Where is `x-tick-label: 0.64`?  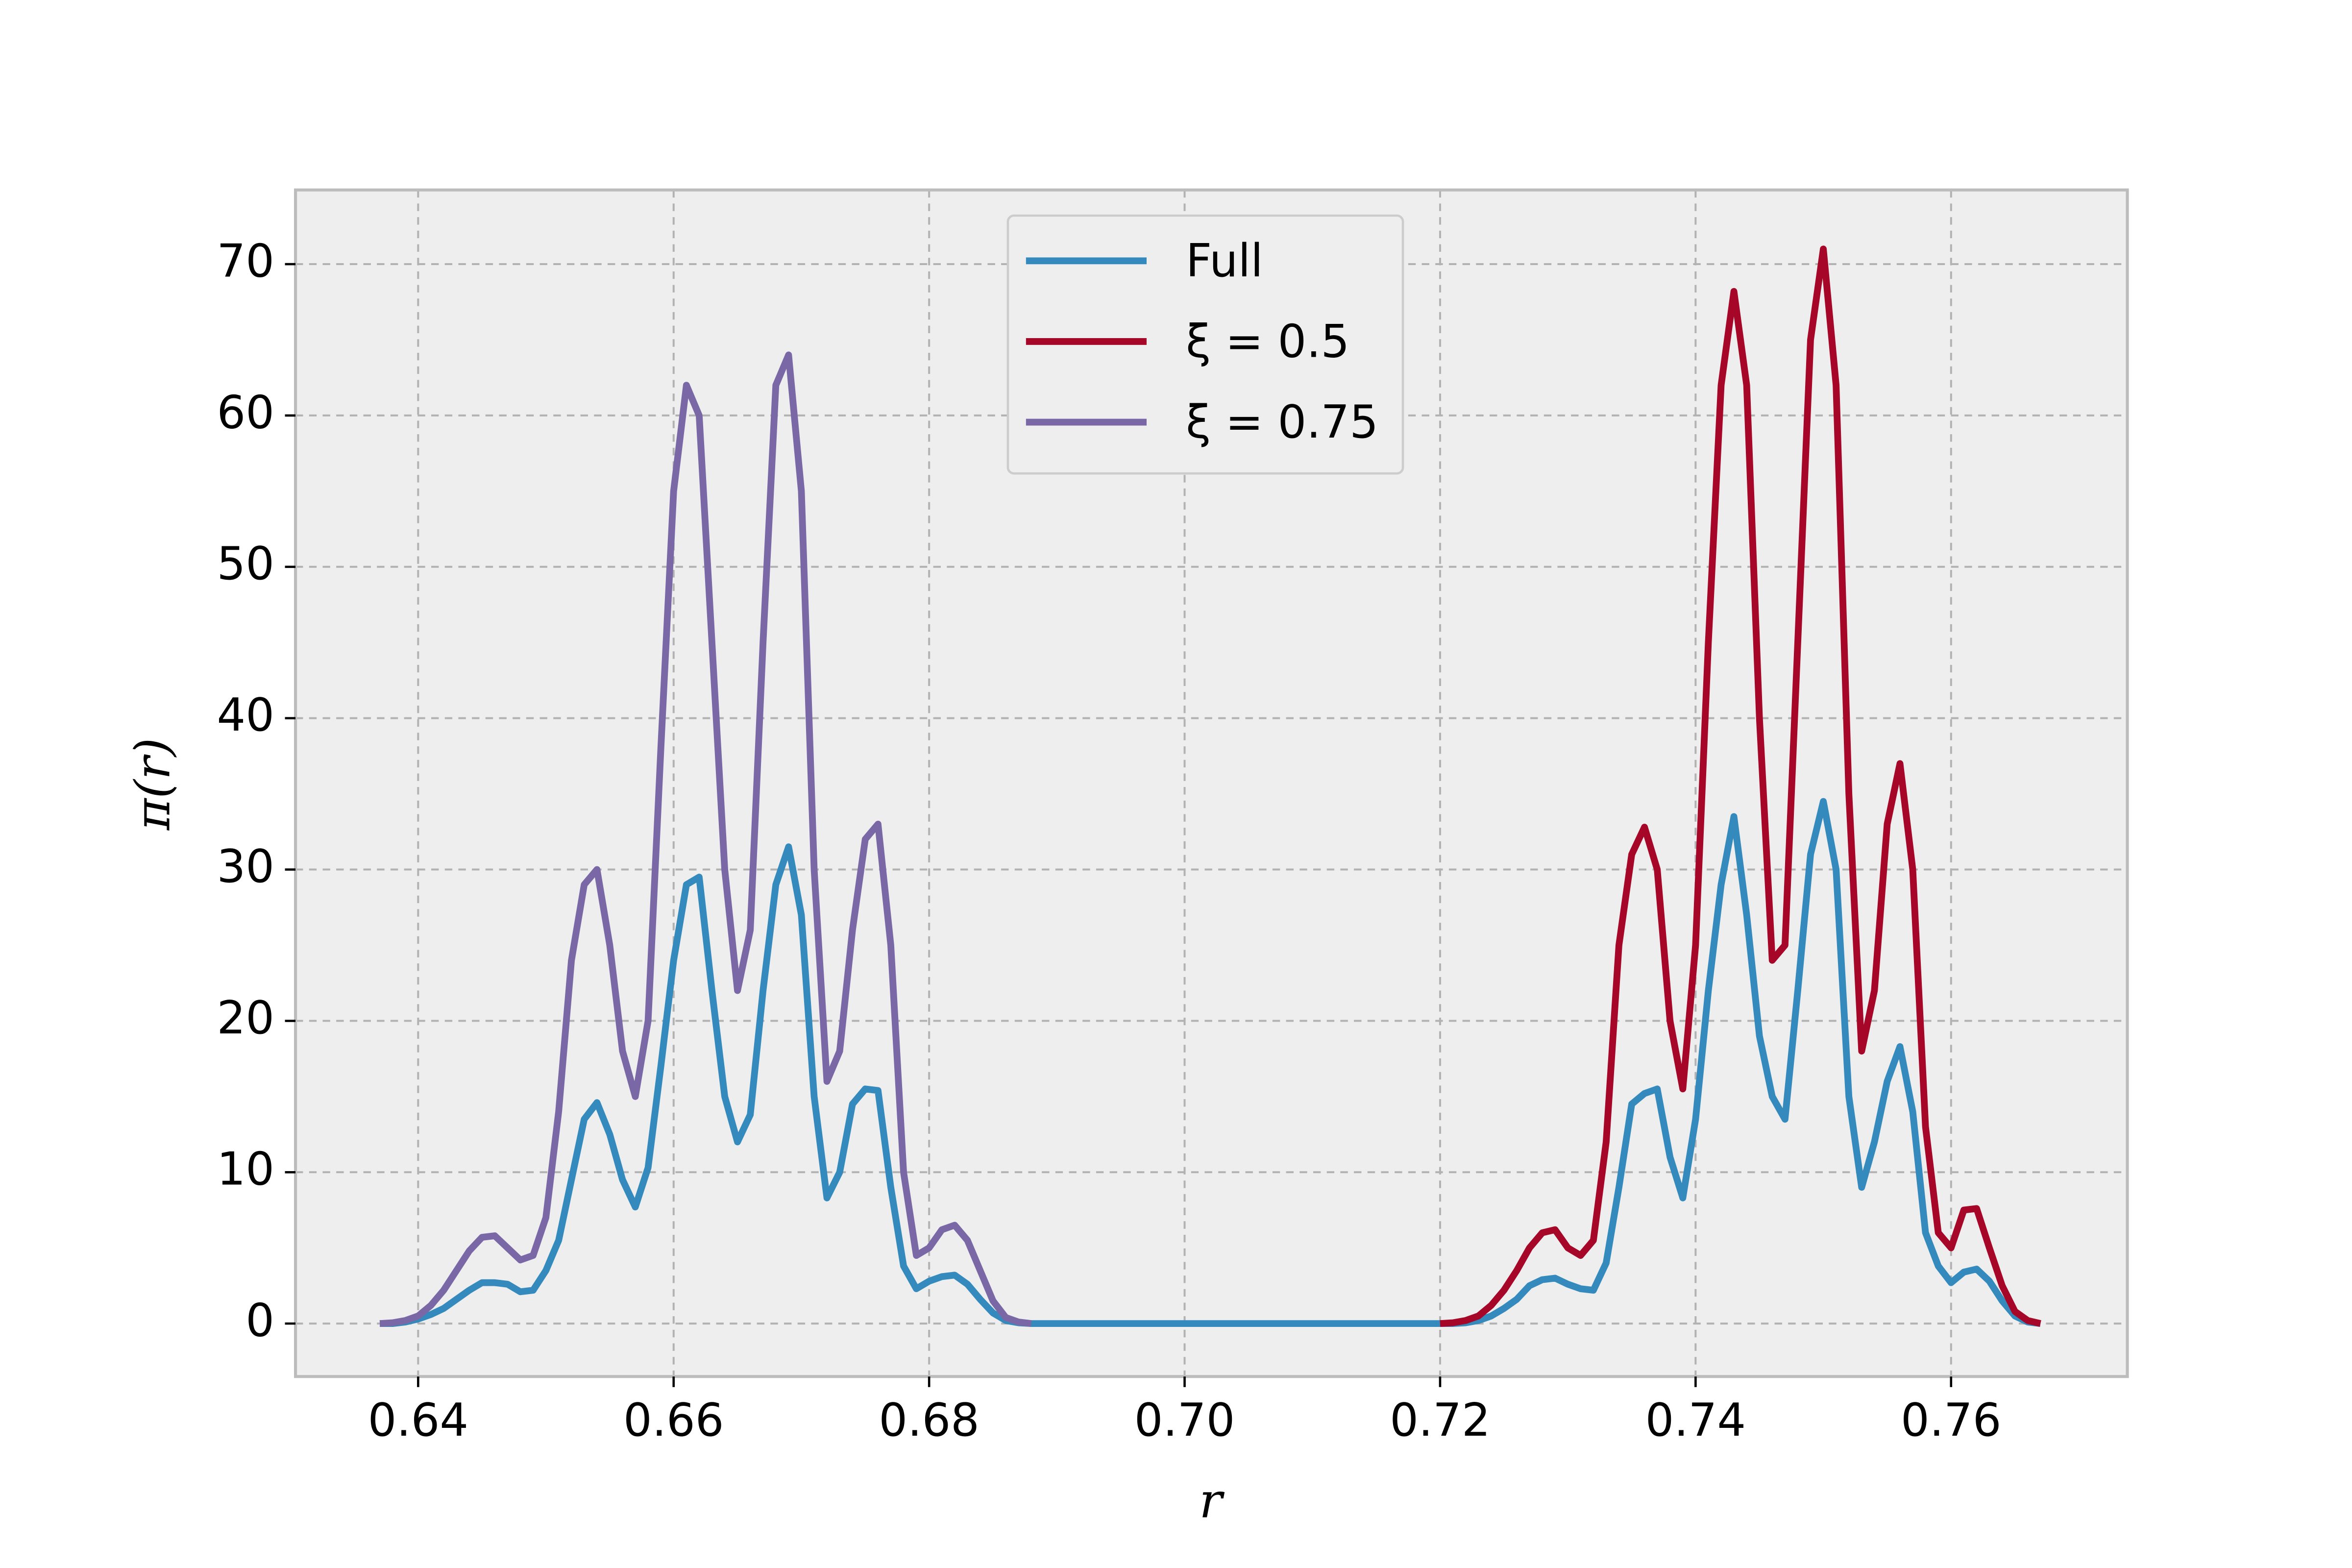
x-tick-label: 0.64 is located at coordinates (418, 1420).